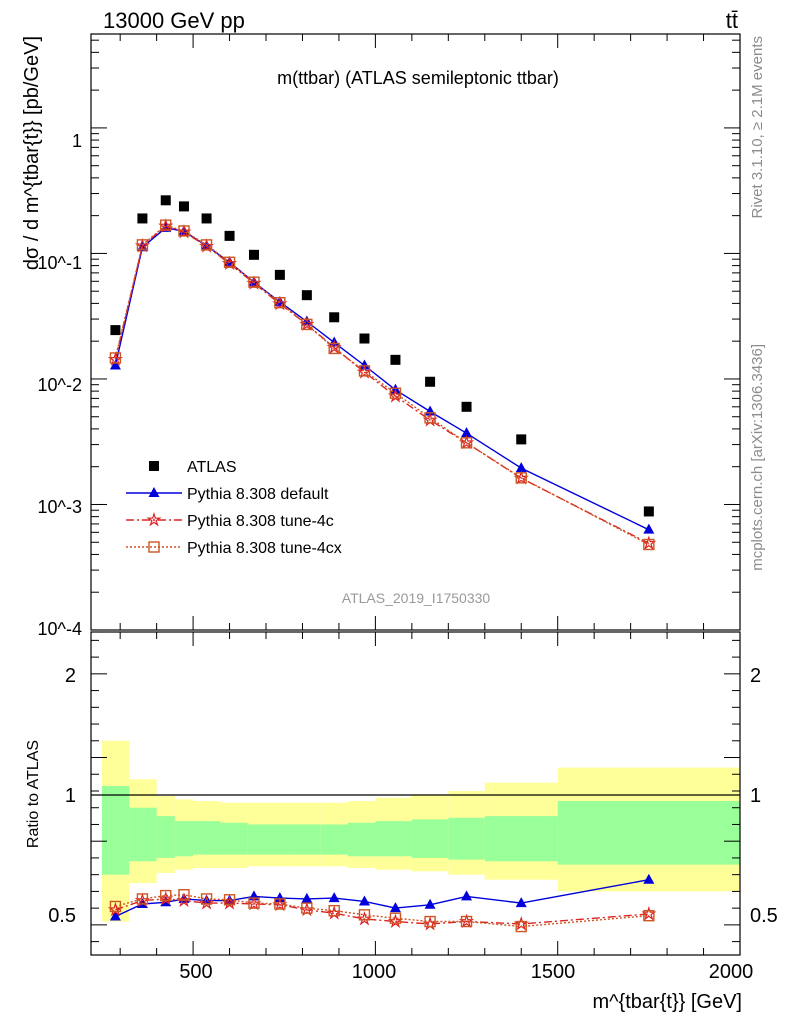  Describe the element at coordinates (764, 916) in the screenshot. I see `ratio-y-tick-label-right: 0.5` at that location.